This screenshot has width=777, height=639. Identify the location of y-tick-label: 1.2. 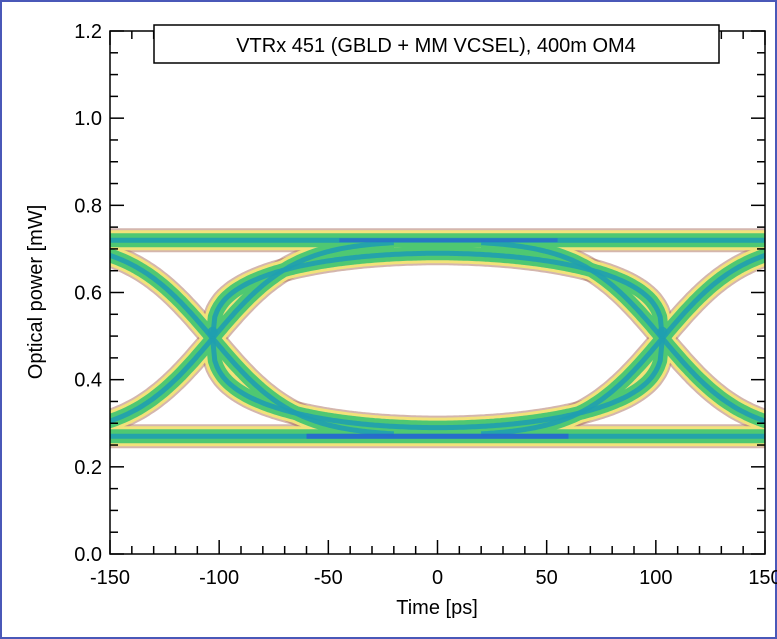
(88, 32).